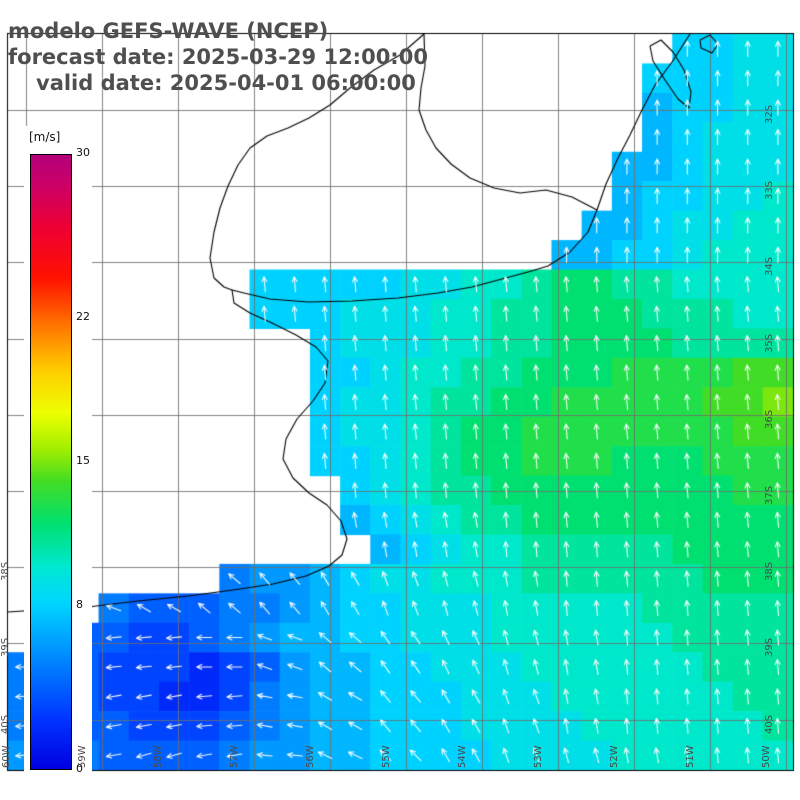 Image resolution: width=800 pixels, height=800 pixels. I want to click on colorbar-tick-label: 30, so click(83, 152).